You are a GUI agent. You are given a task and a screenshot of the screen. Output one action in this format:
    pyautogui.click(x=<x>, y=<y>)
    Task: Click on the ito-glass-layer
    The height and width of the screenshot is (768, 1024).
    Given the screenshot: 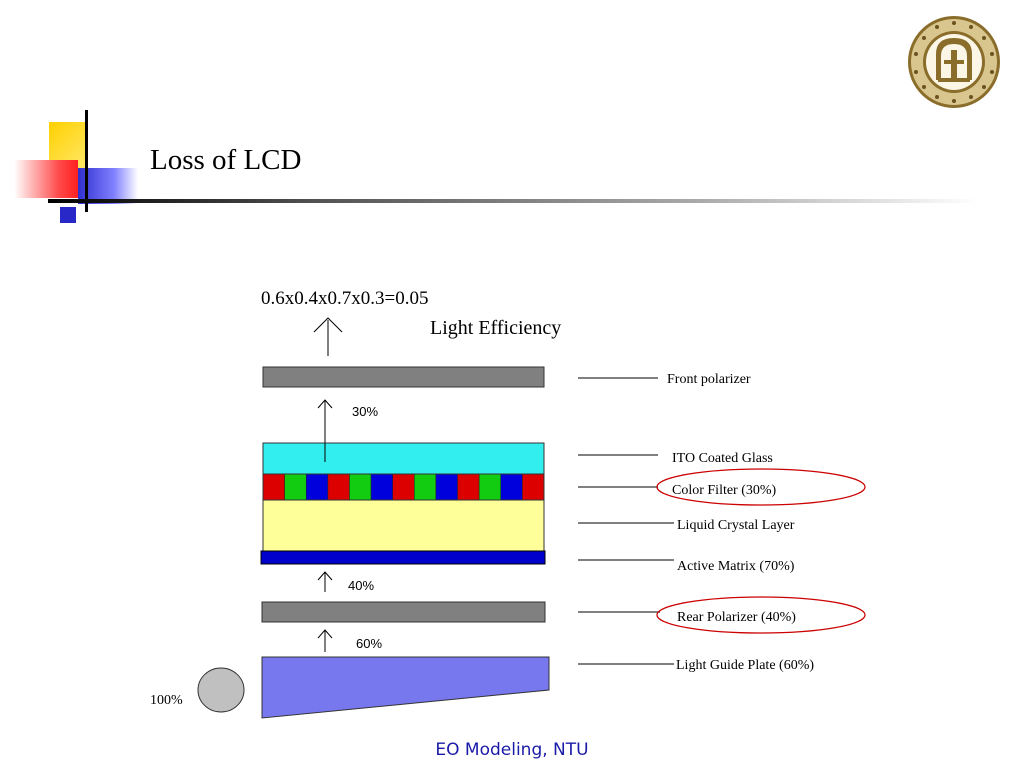 What is the action you would take?
    pyautogui.click(x=403, y=458)
    